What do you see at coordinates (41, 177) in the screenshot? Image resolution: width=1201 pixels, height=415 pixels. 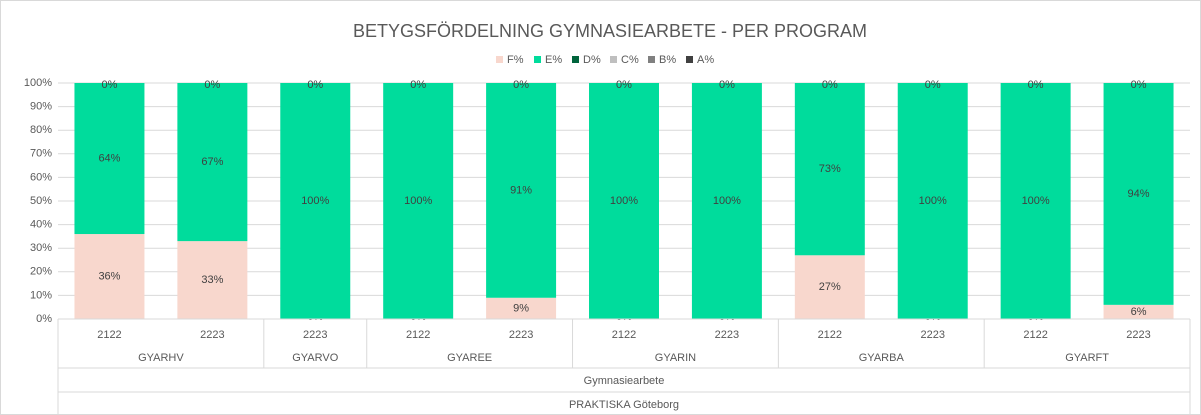 I see `y-tick-label: 60%` at bounding box center [41, 177].